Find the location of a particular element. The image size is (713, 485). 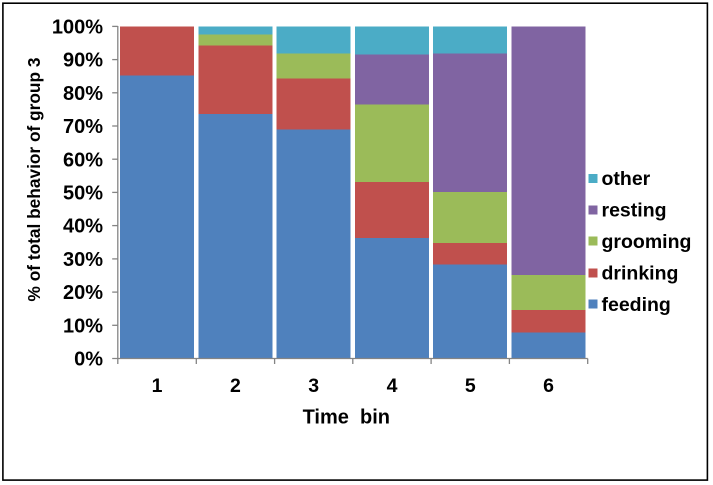

svg-text: 6 is located at coordinates (548, 386).